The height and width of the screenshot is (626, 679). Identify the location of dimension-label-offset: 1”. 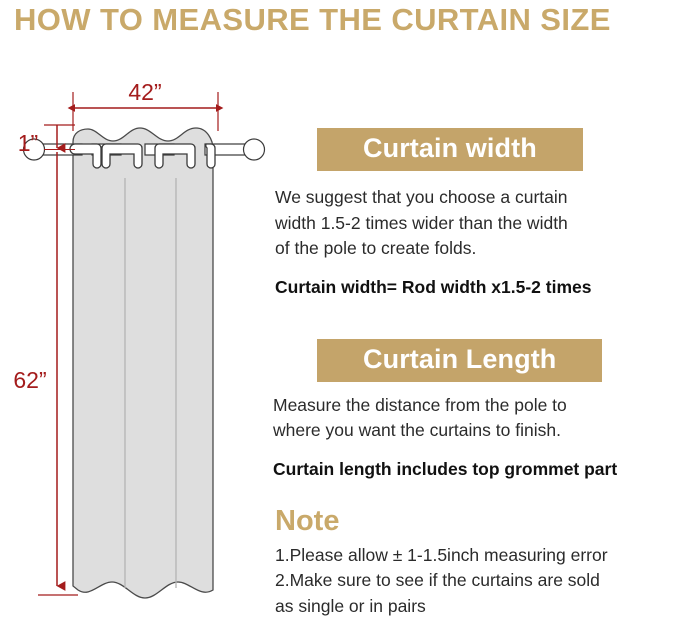
(28, 143).